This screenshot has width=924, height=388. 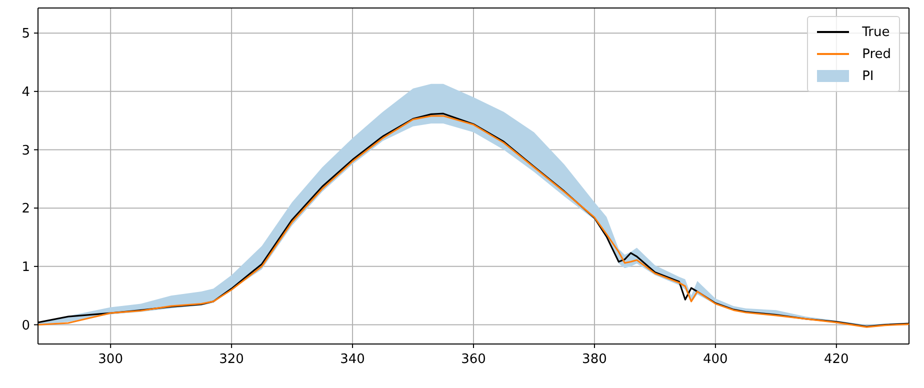 What do you see at coordinates (352, 360) in the screenshot?
I see `x-tick-label: 340` at bounding box center [352, 360].